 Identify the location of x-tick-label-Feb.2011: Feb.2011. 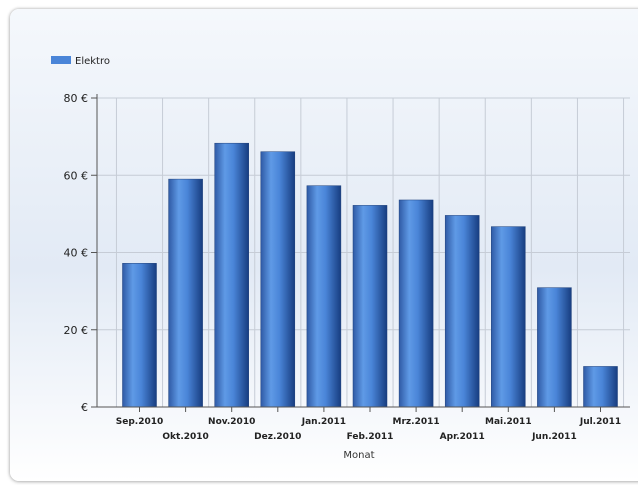
(370, 437).